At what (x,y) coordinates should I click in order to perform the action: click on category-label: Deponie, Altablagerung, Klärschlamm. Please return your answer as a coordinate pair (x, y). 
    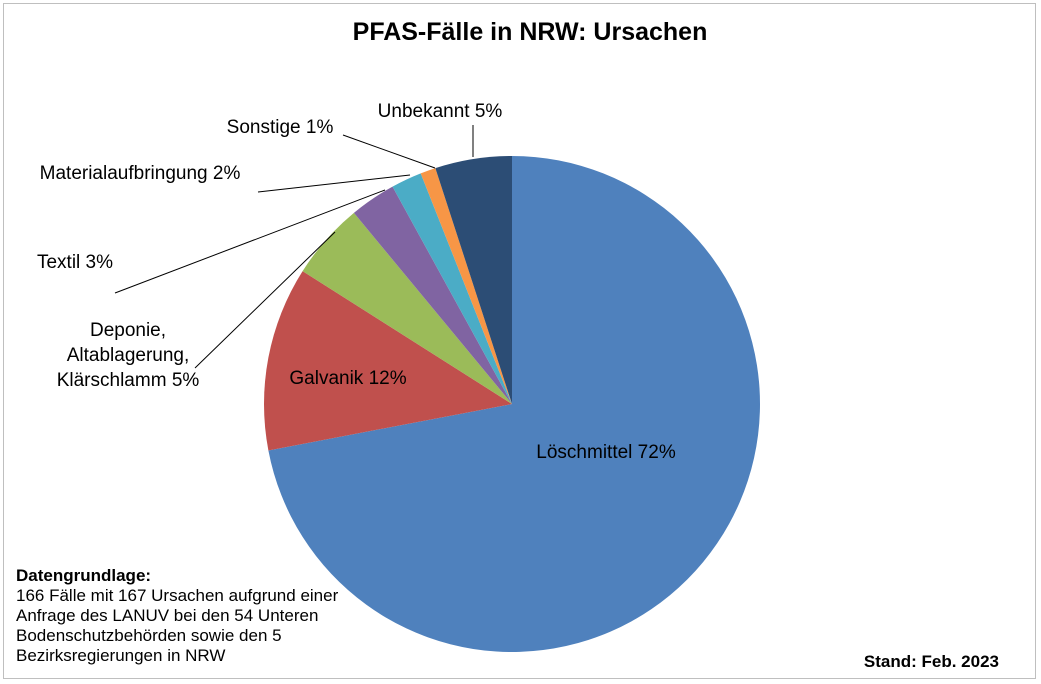
    Looking at the image, I should click on (123, 355).